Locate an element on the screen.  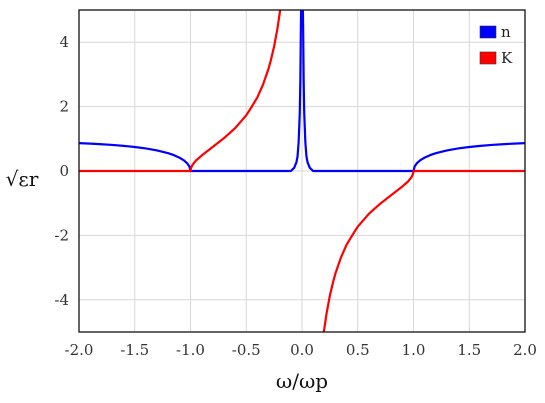
x-axis-label: ω/ωp is located at coordinates (302, 381).